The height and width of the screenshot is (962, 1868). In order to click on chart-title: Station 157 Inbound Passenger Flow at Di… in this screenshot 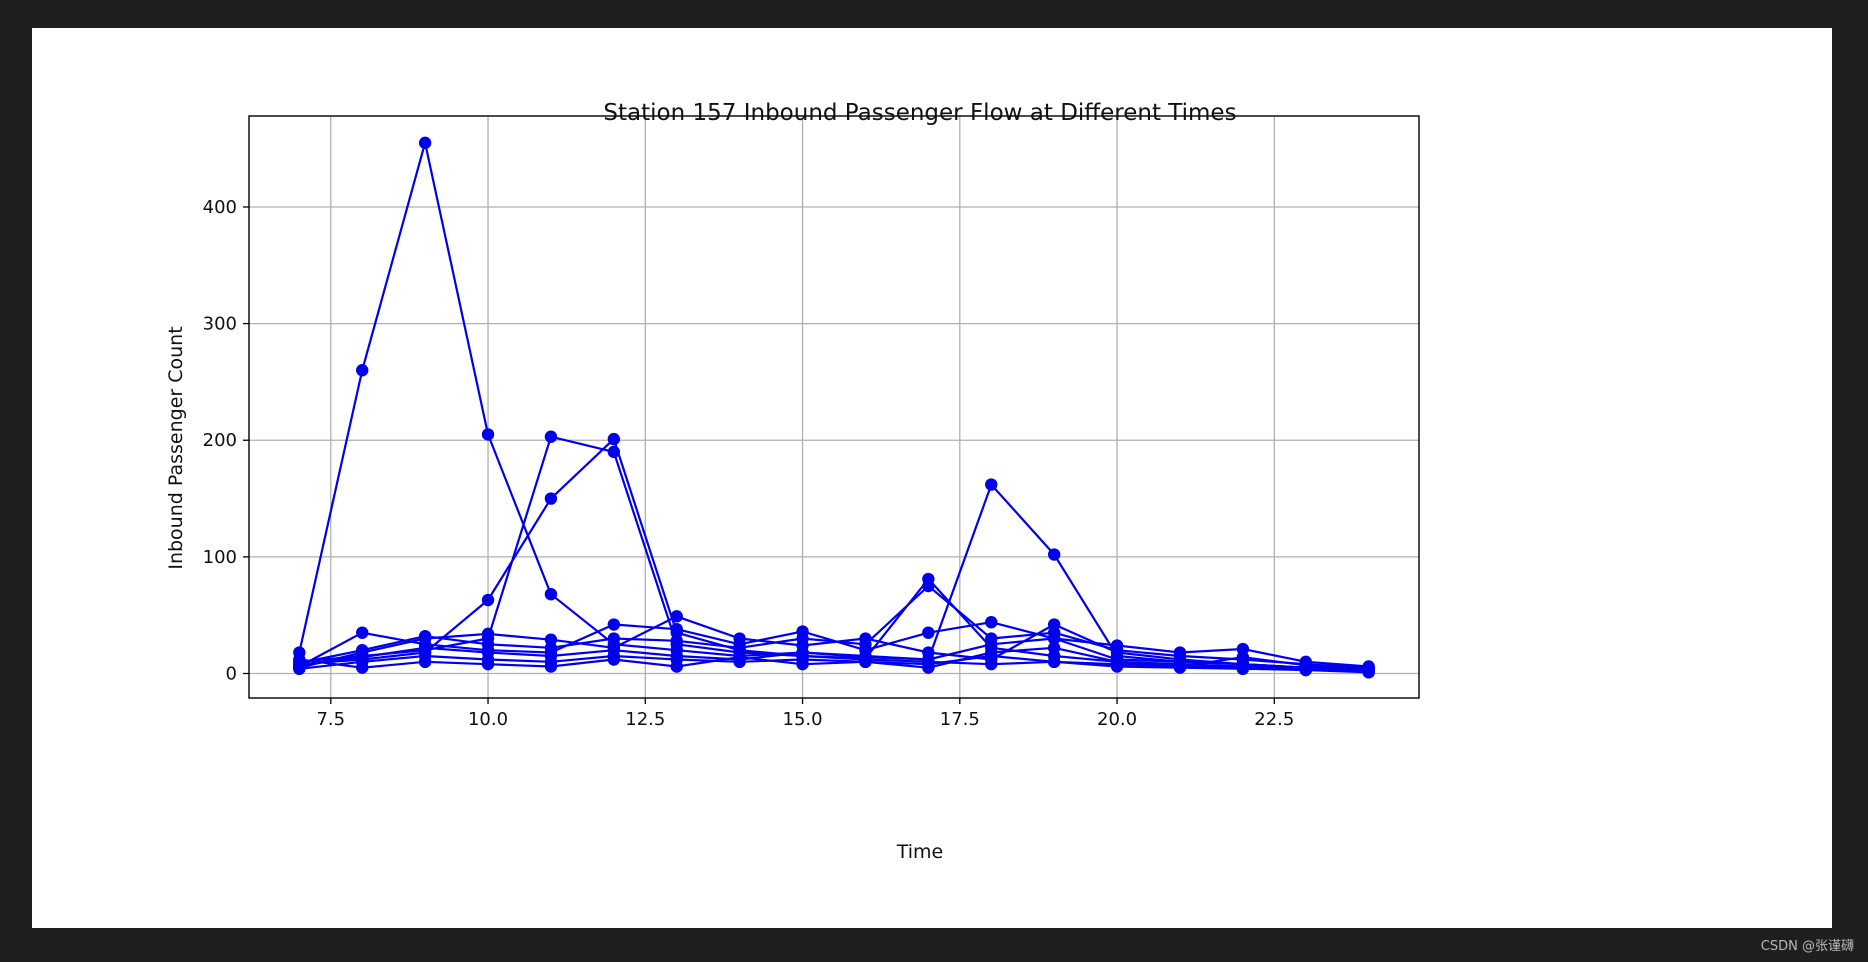, I will do `click(919, 113)`.